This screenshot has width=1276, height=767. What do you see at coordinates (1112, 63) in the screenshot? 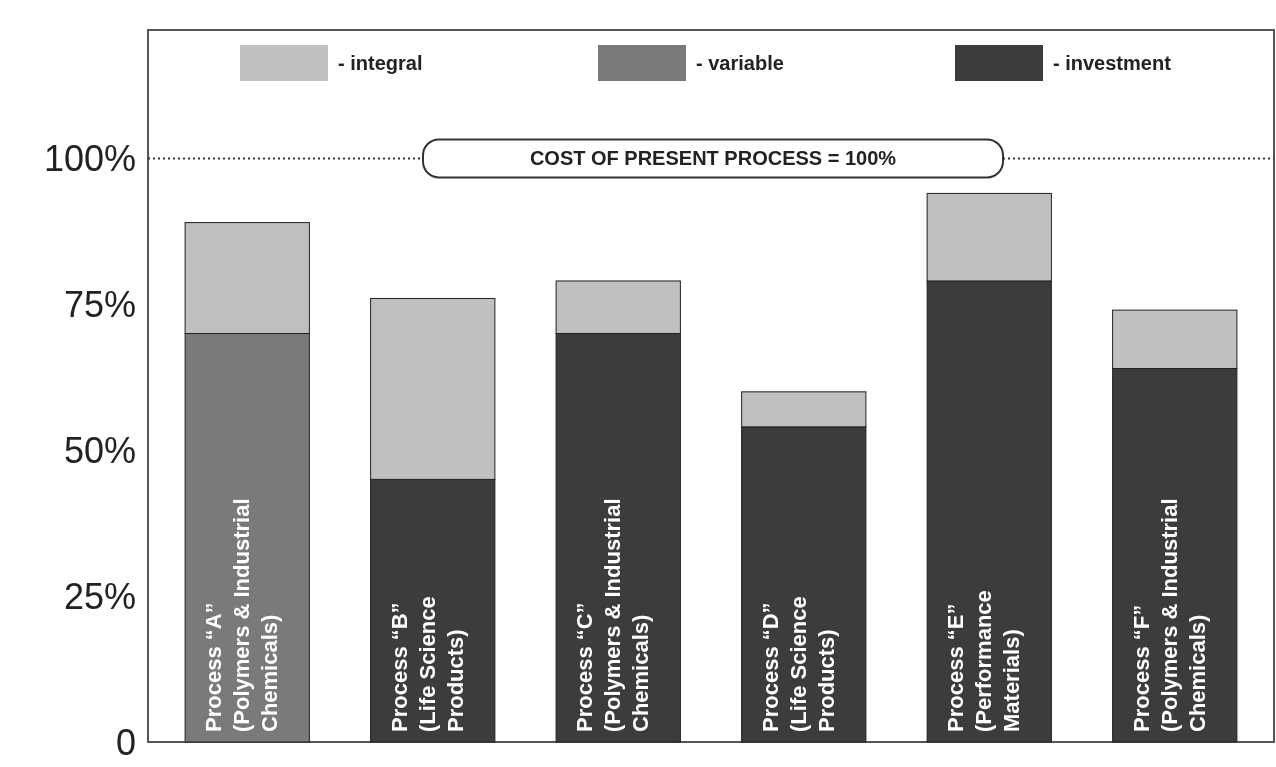
I see `legend-label: - investment` at bounding box center [1112, 63].